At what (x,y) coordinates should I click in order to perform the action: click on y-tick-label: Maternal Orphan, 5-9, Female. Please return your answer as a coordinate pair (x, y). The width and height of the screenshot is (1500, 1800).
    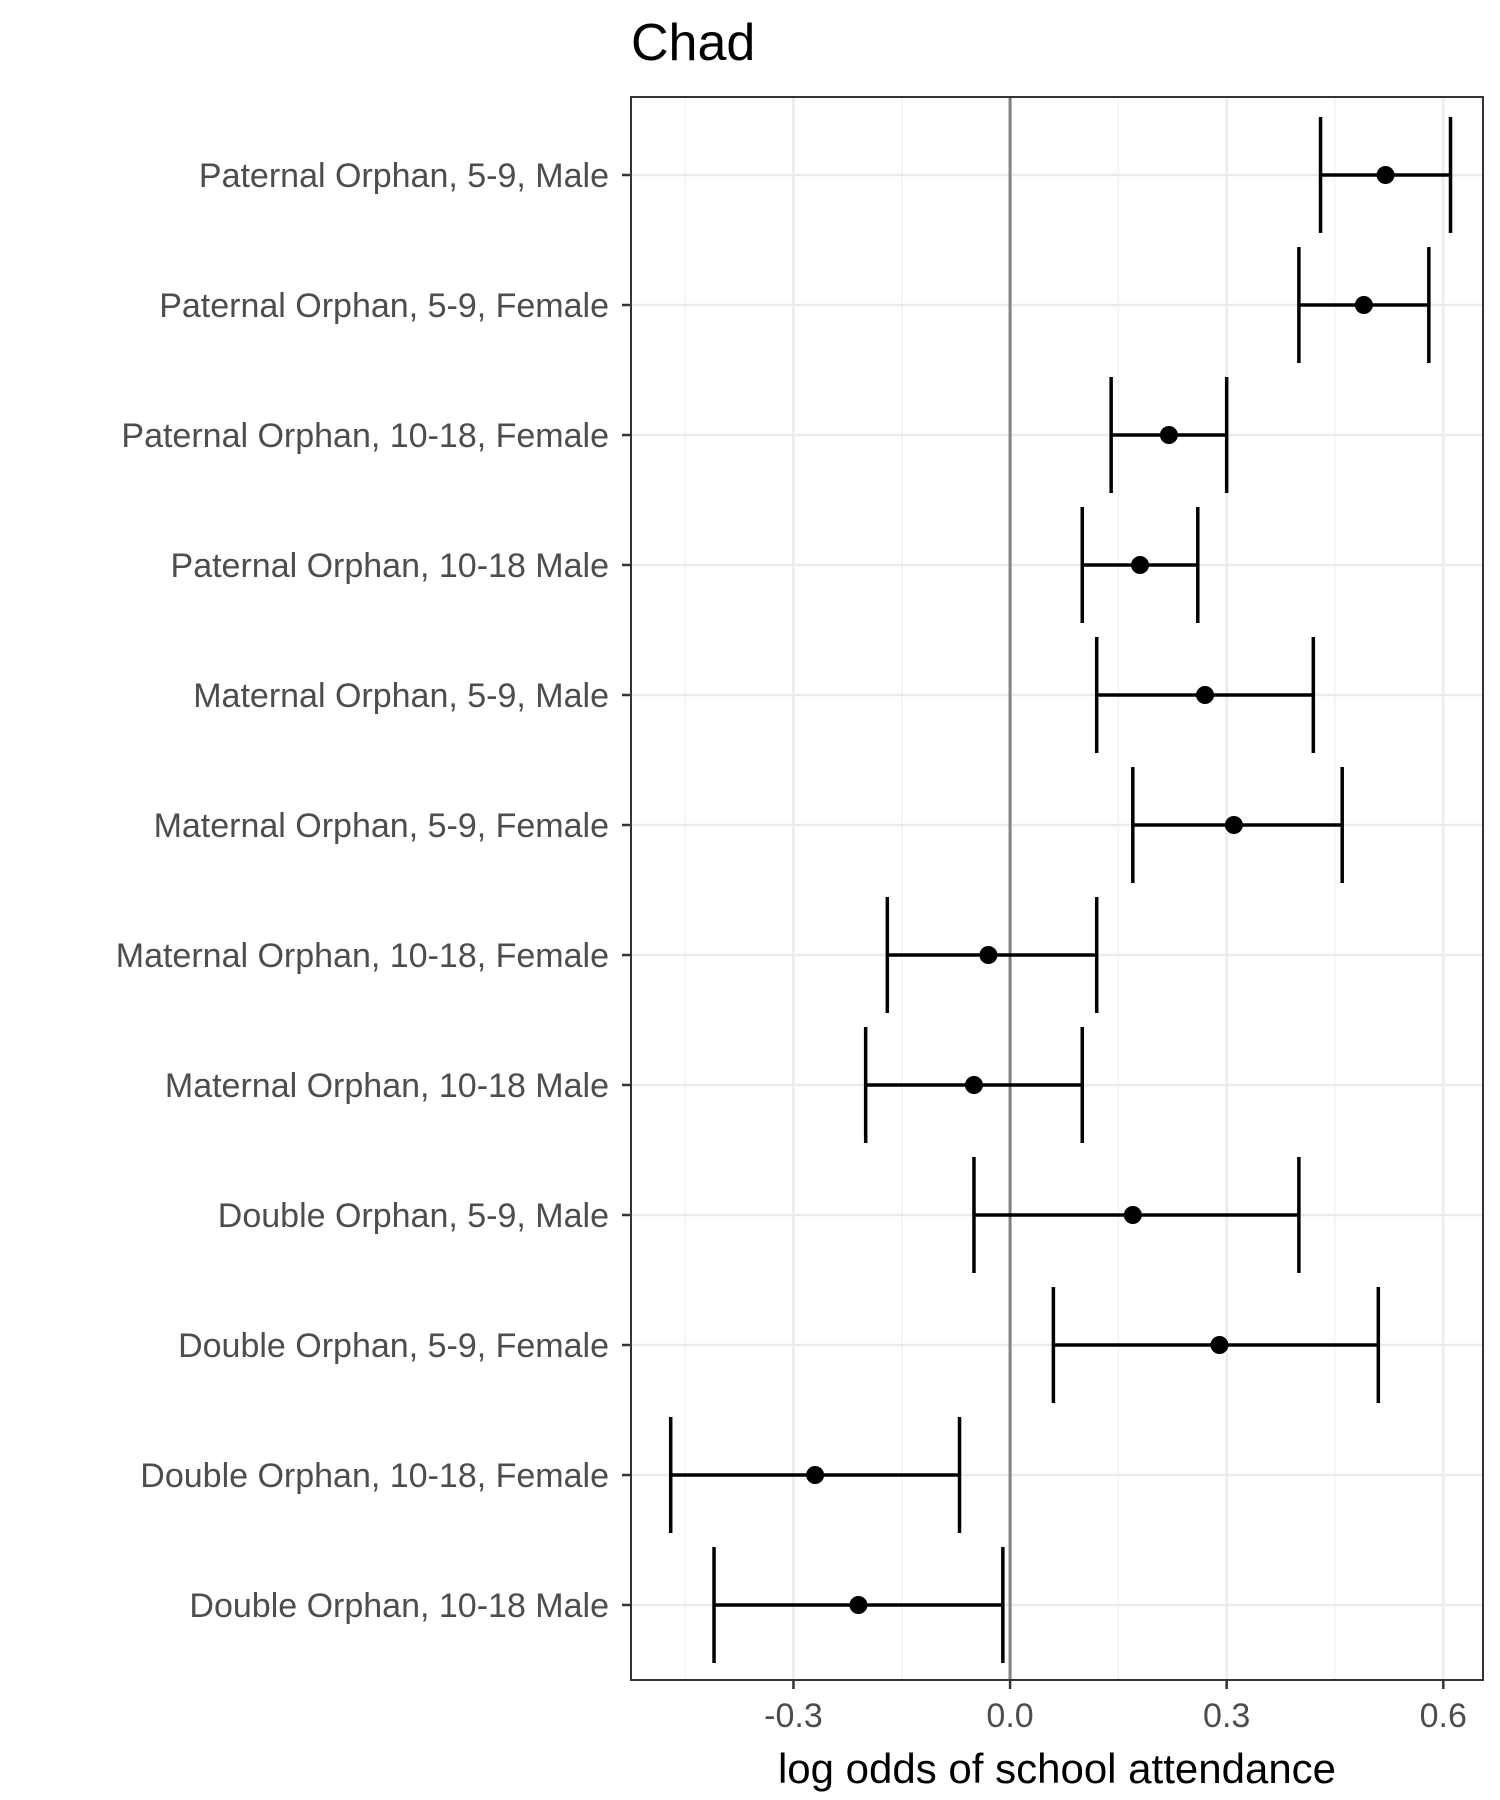
    Looking at the image, I should click on (381, 826).